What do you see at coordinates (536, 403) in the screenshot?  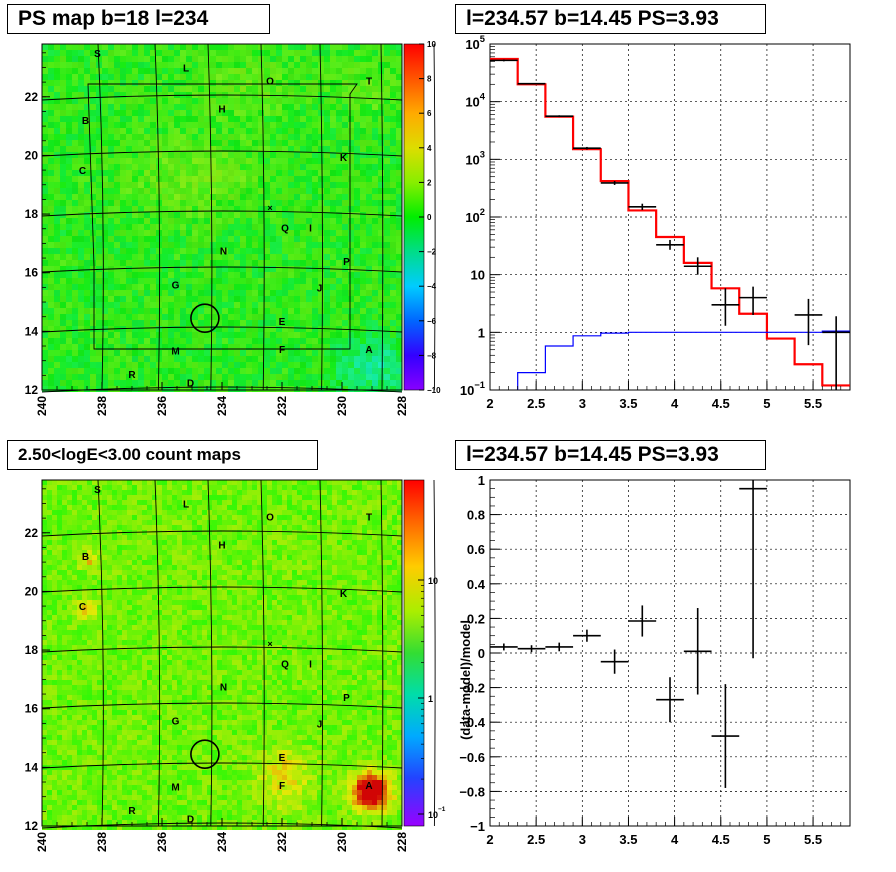 I see `spectrum-xtick-label: 2.5` at bounding box center [536, 403].